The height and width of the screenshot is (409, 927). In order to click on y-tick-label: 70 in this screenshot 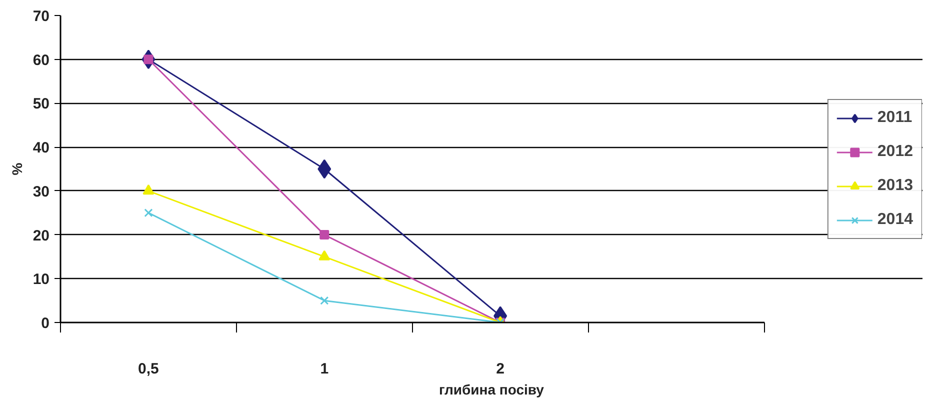, I will do `click(41, 16)`.